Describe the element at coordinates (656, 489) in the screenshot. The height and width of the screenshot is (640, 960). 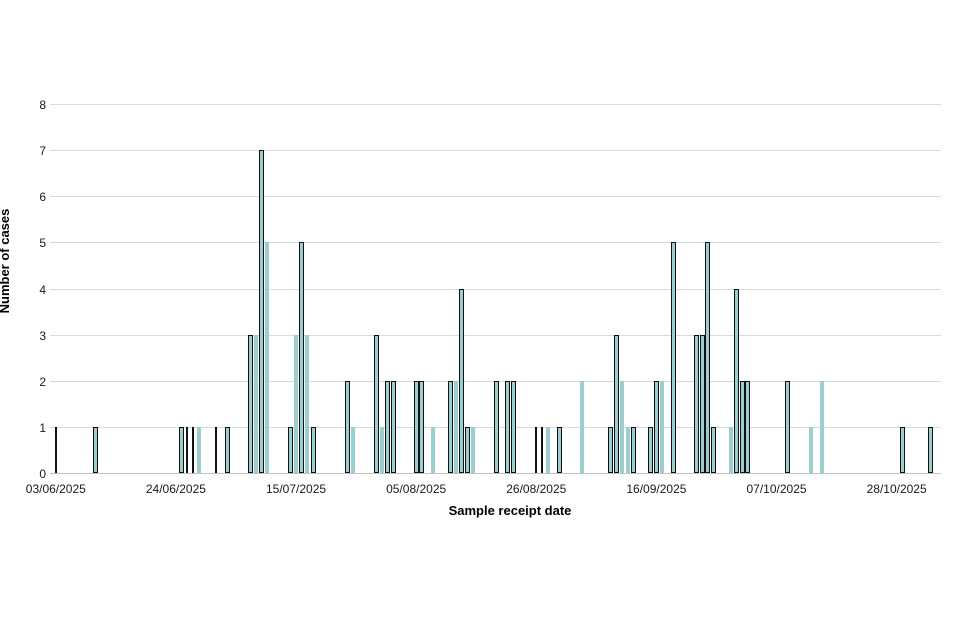
I see `x-tick-label: 16/09/2025` at that location.